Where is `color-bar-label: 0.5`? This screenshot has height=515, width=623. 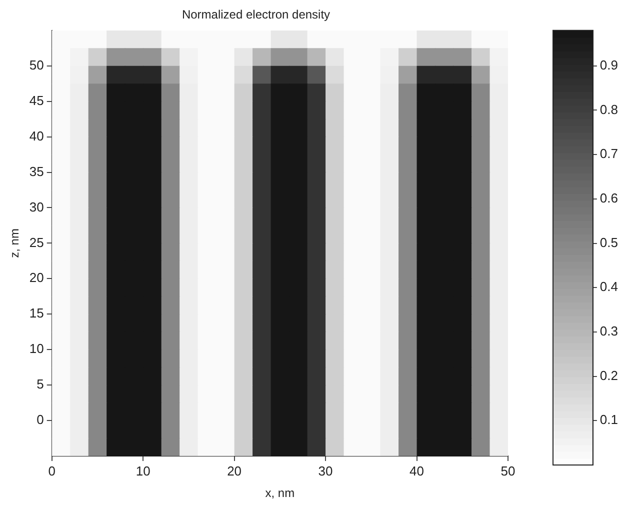 color-bar-label: 0.5 is located at coordinates (609, 242).